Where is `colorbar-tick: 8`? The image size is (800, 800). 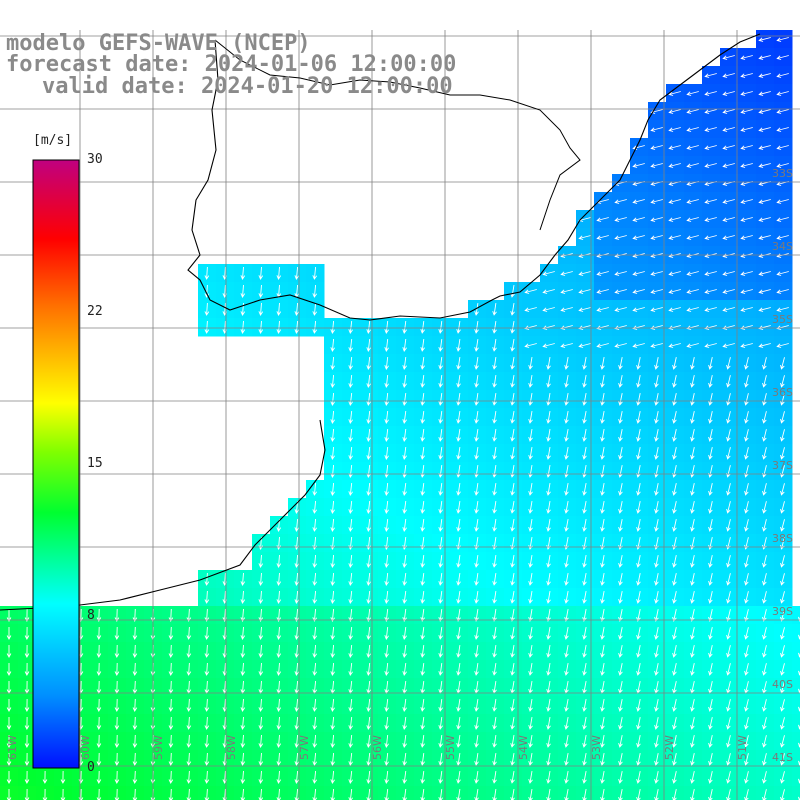
colorbar-tick: 8 is located at coordinates (91, 615).